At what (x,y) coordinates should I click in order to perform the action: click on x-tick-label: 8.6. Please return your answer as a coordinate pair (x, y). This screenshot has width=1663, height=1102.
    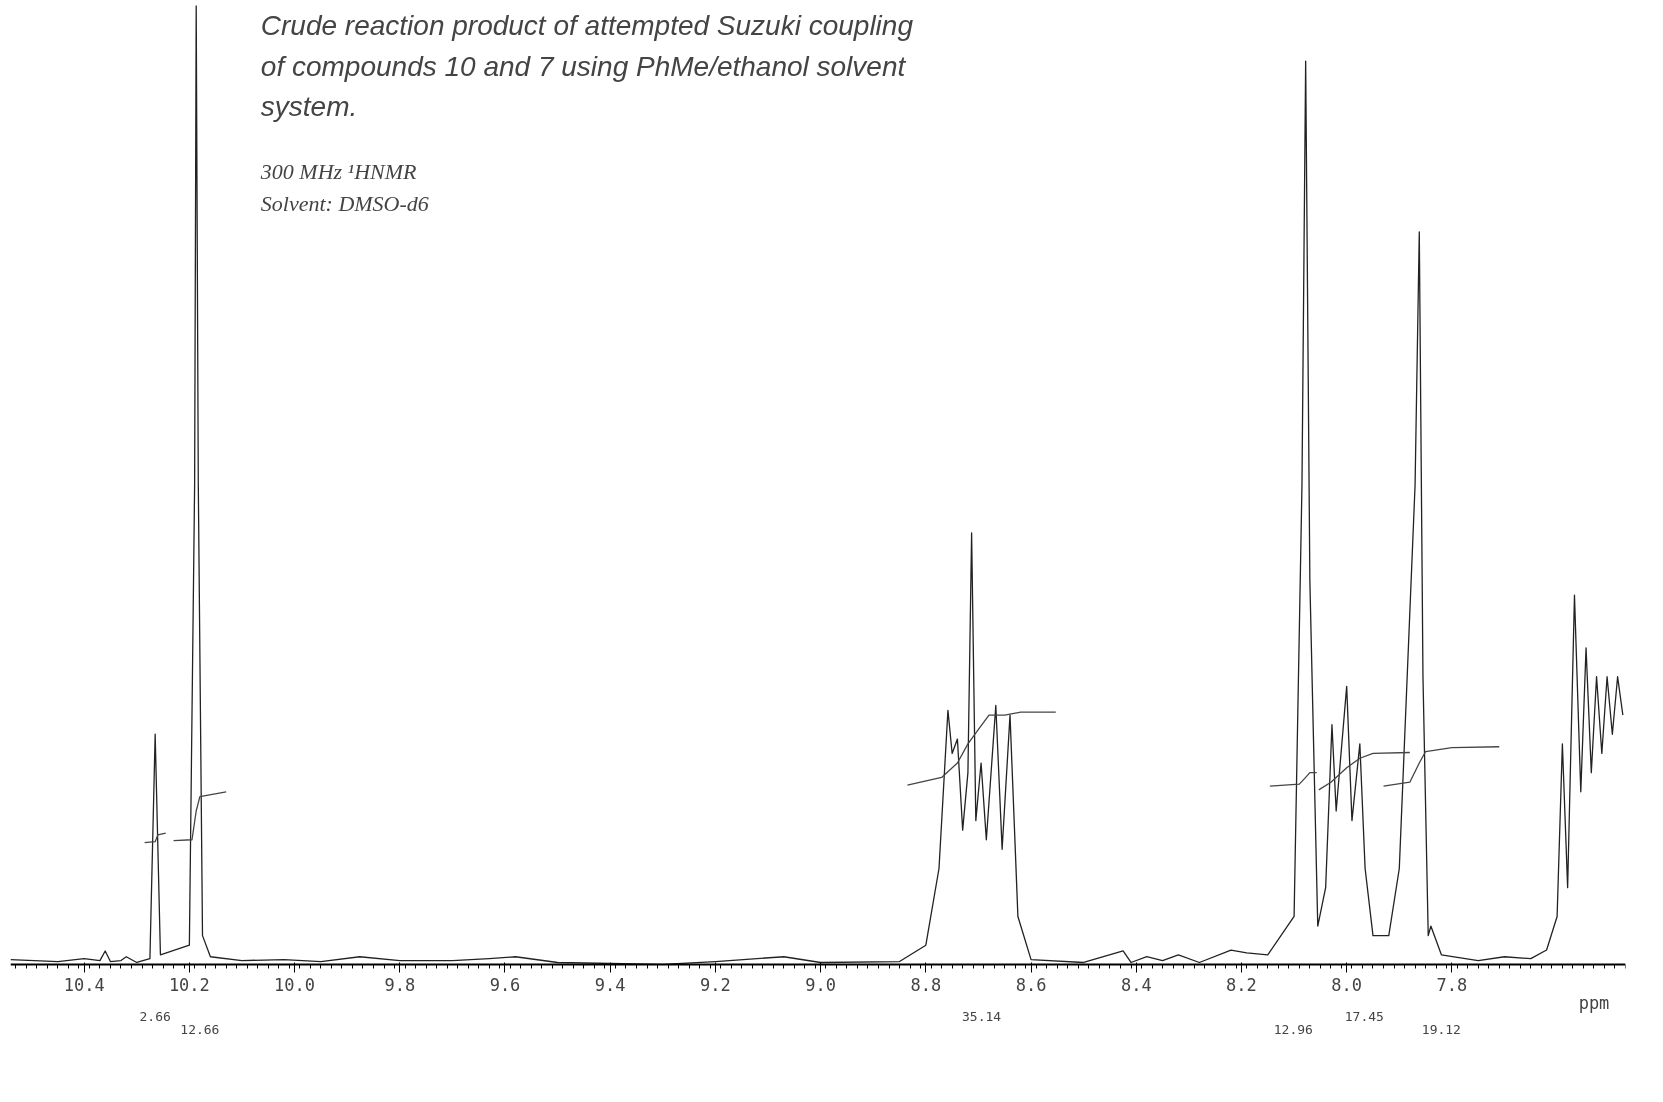
    Looking at the image, I should click on (1031, 985).